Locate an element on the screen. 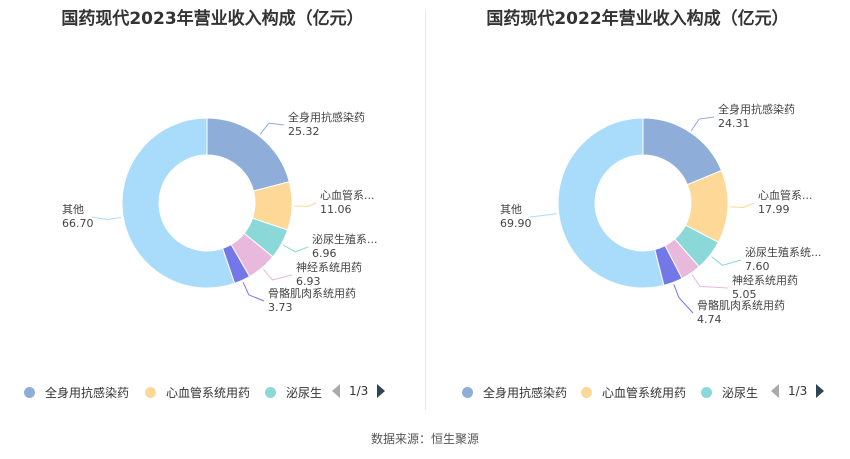  slice-value-label: 7.60 is located at coordinates (757, 266).